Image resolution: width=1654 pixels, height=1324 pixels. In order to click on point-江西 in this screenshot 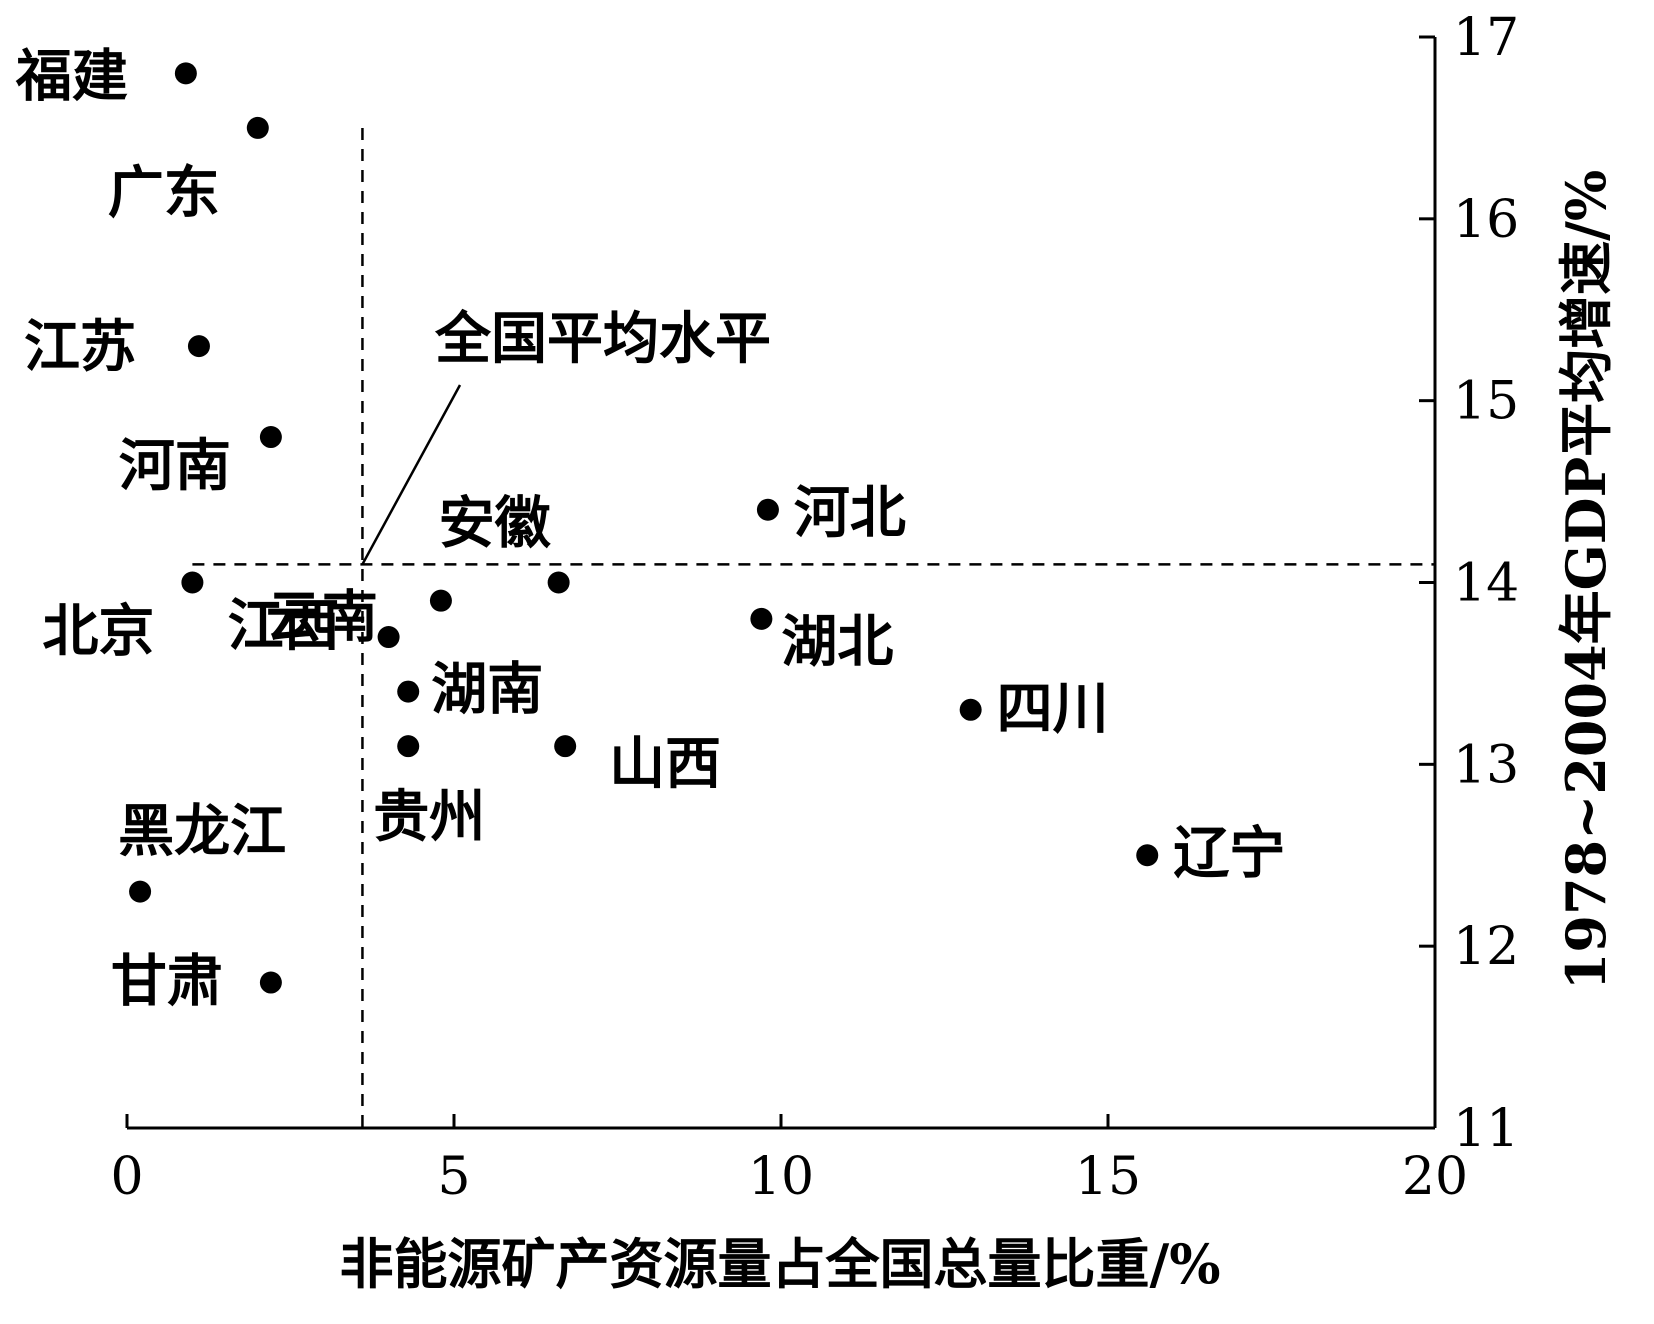, I will do `click(388, 637)`.